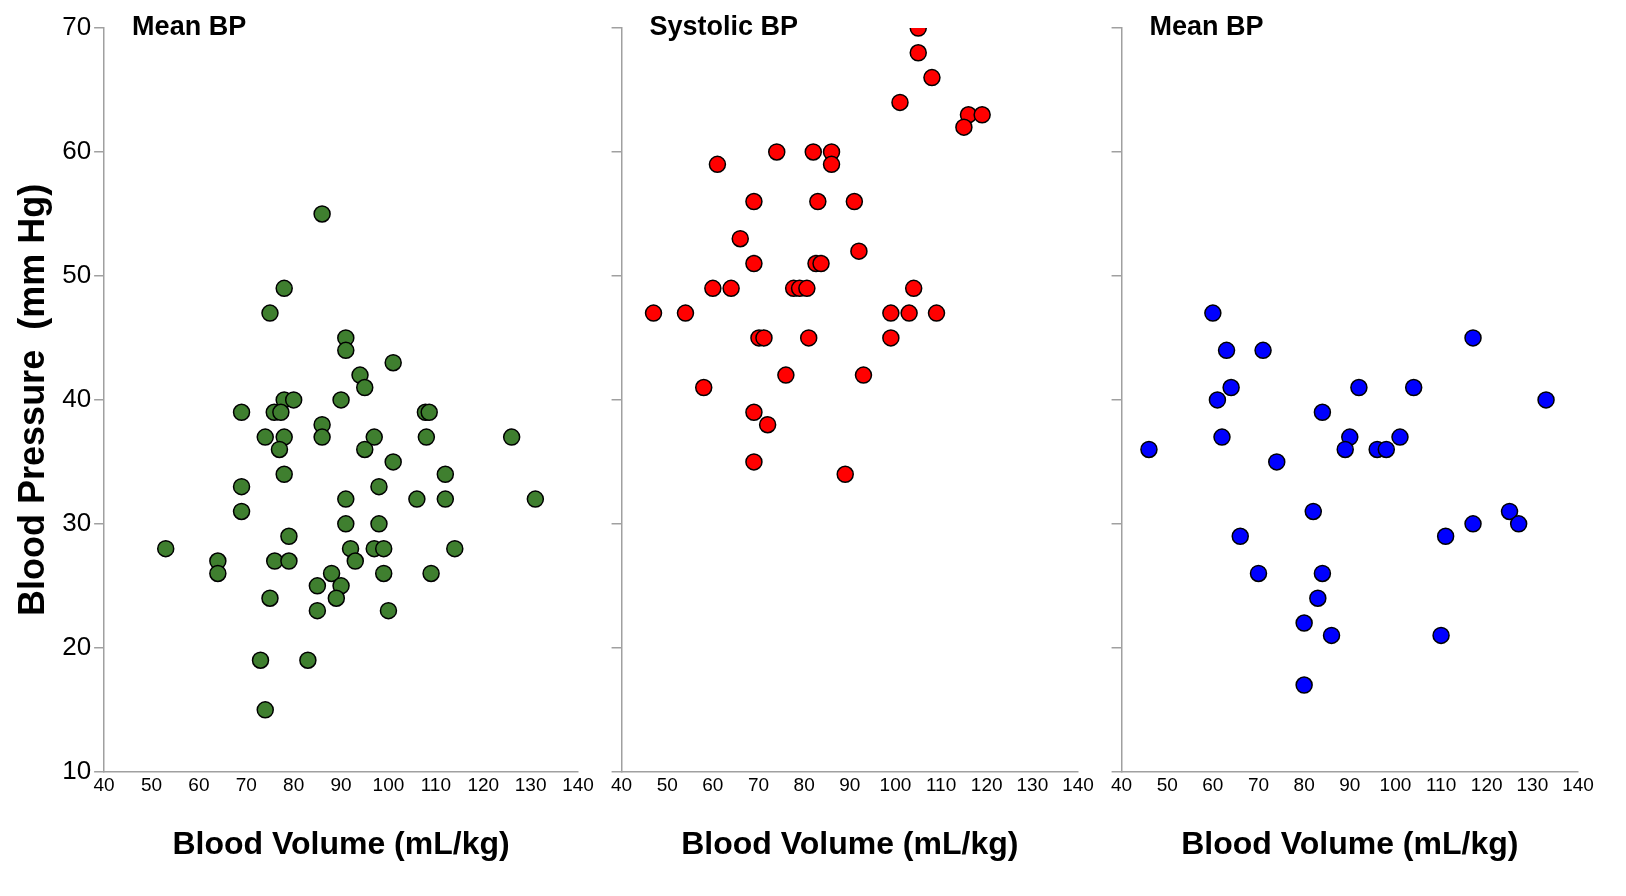 The height and width of the screenshot is (896, 1626). Describe the element at coordinates (77, 398) in the screenshot. I see `y-tick-label: 40` at that location.